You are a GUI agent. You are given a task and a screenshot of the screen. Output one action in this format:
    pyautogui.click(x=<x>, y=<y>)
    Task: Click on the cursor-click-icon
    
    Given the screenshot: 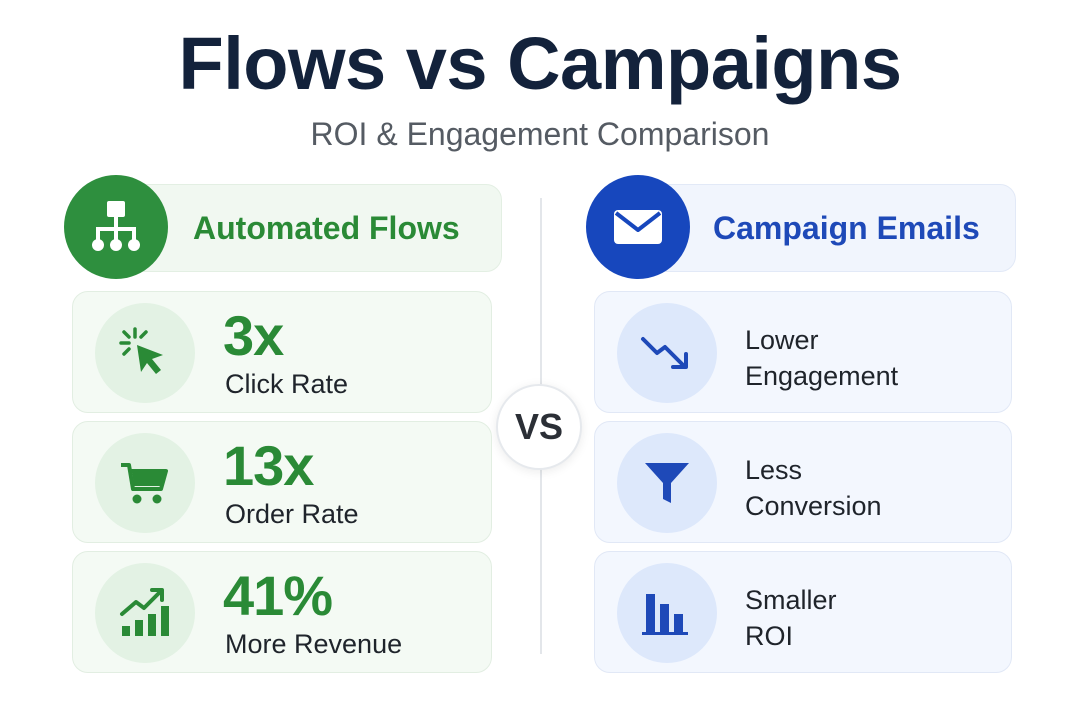 What is the action you would take?
    pyautogui.click(x=145, y=353)
    